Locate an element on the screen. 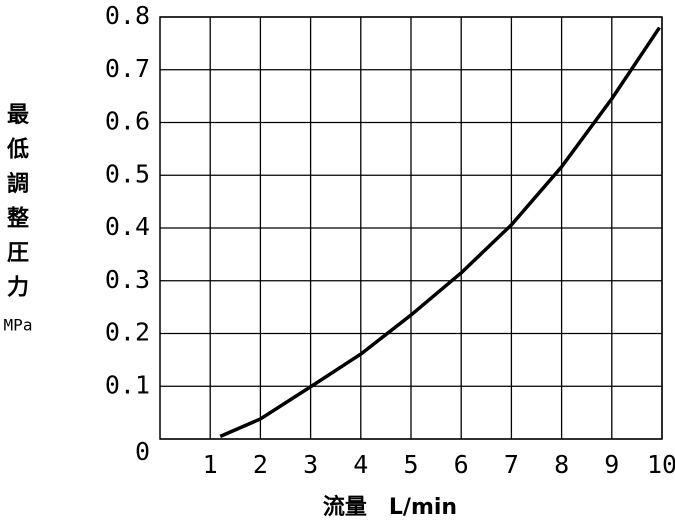 This screenshot has height=525, width=675. y-tick-label: 0.6 is located at coordinates (127, 121).